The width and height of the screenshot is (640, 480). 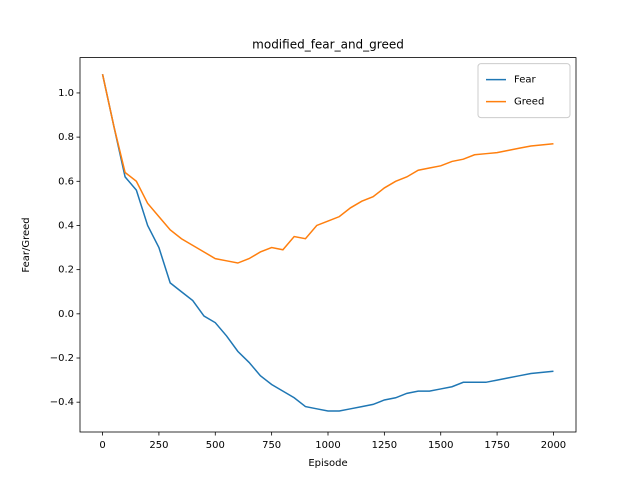 What do you see at coordinates (327, 445) in the screenshot?
I see `x-tick-label: 1000` at bounding box center [327, 445].